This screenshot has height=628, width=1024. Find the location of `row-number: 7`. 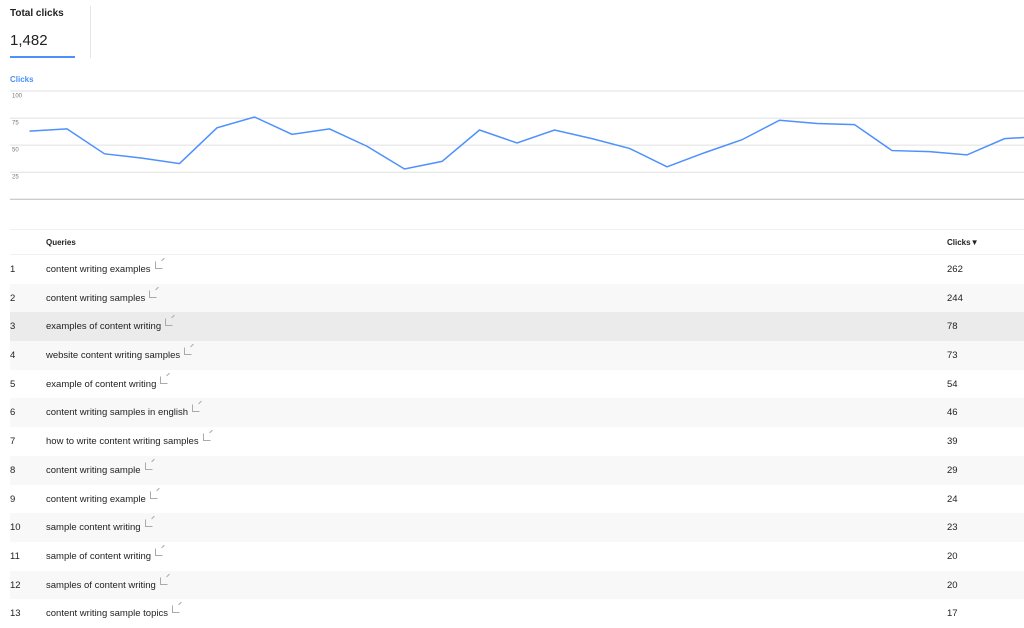

row-number: 7 is located at coordinates (12, 441).